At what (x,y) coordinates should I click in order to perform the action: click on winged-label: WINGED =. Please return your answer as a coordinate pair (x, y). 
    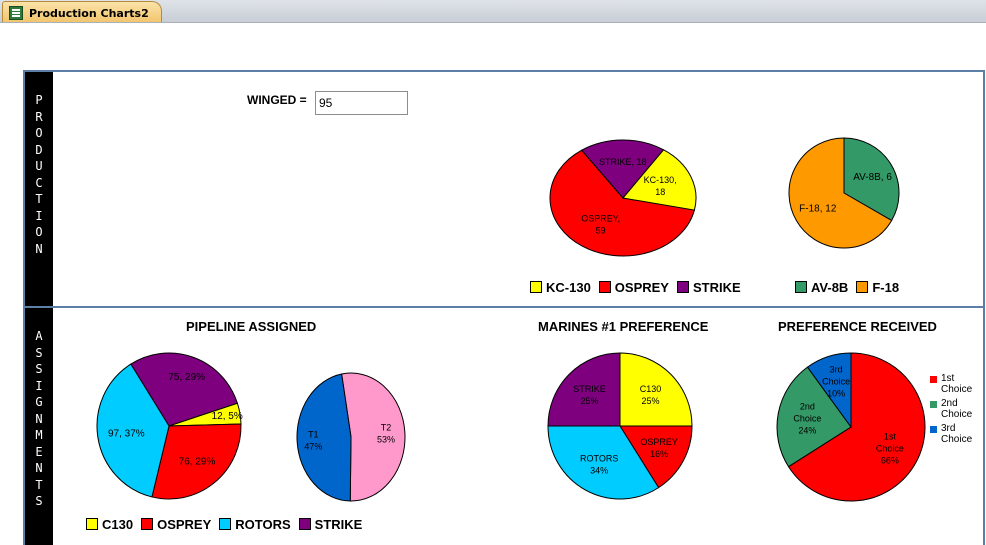
    Looking at the image, I should click on (277, 100).